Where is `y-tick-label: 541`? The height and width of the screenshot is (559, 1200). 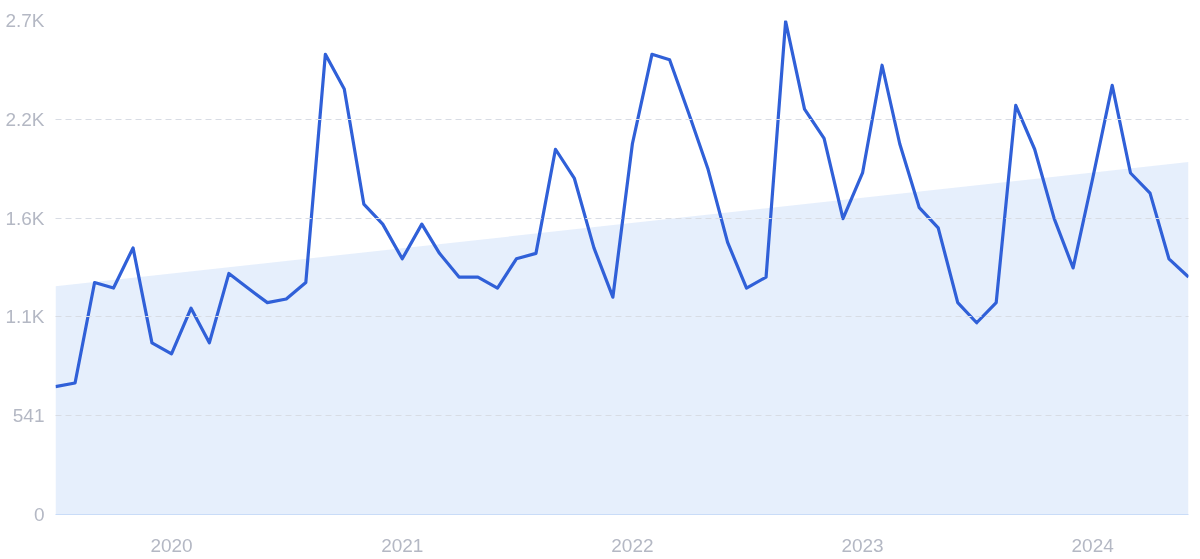
y-tick-label: 541 is located at coordinates (28, 416).